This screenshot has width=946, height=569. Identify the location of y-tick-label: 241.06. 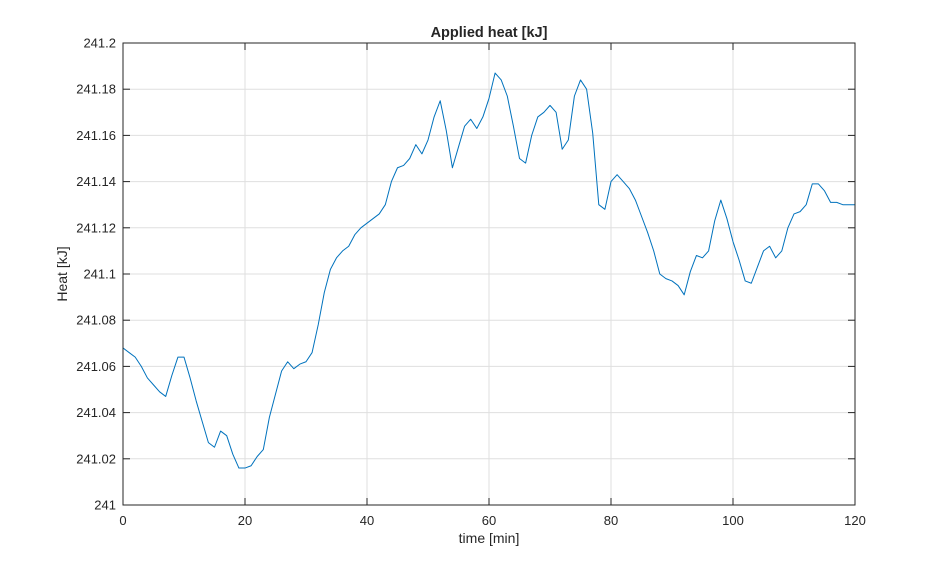
(96, 366).